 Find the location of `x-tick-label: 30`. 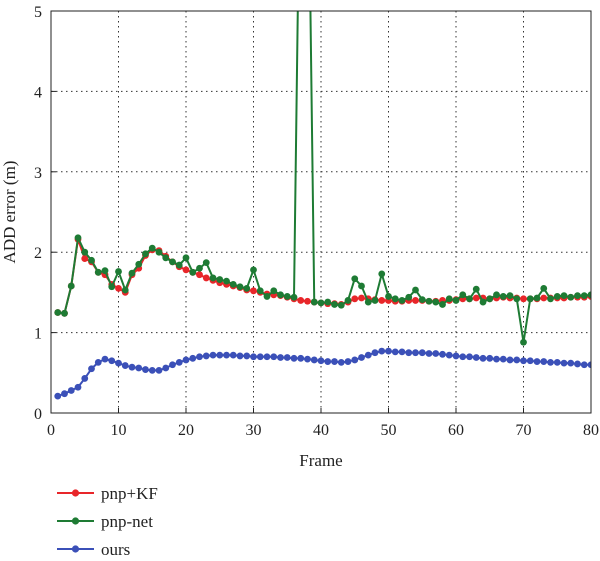

x-tick-label: 30 is located at coordinates (254, 430).